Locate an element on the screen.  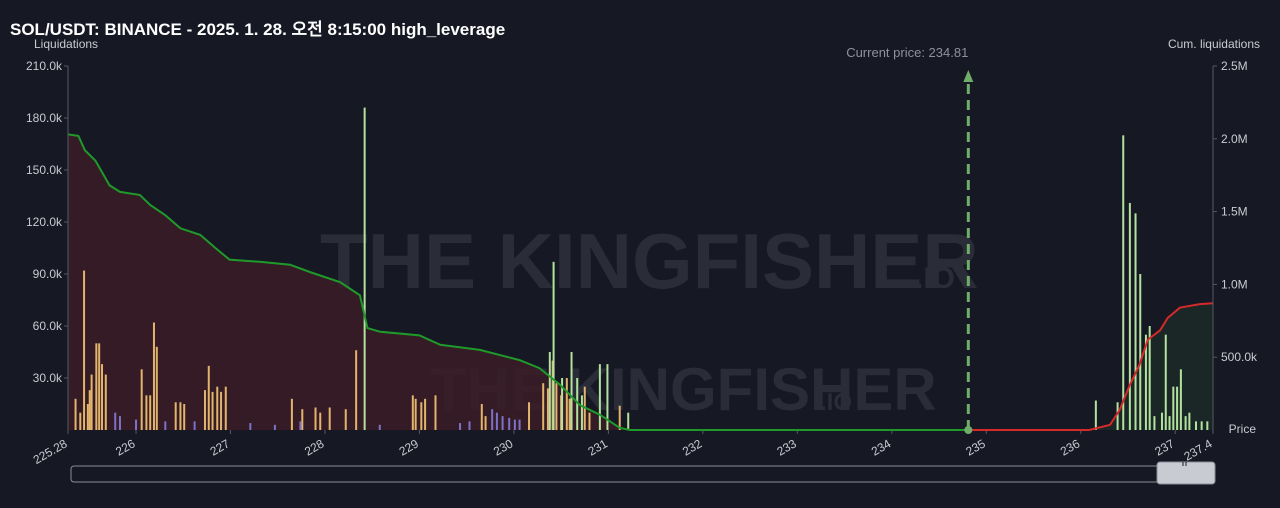
y-tick-label: 150.0k is located at coordinates (44, 170).